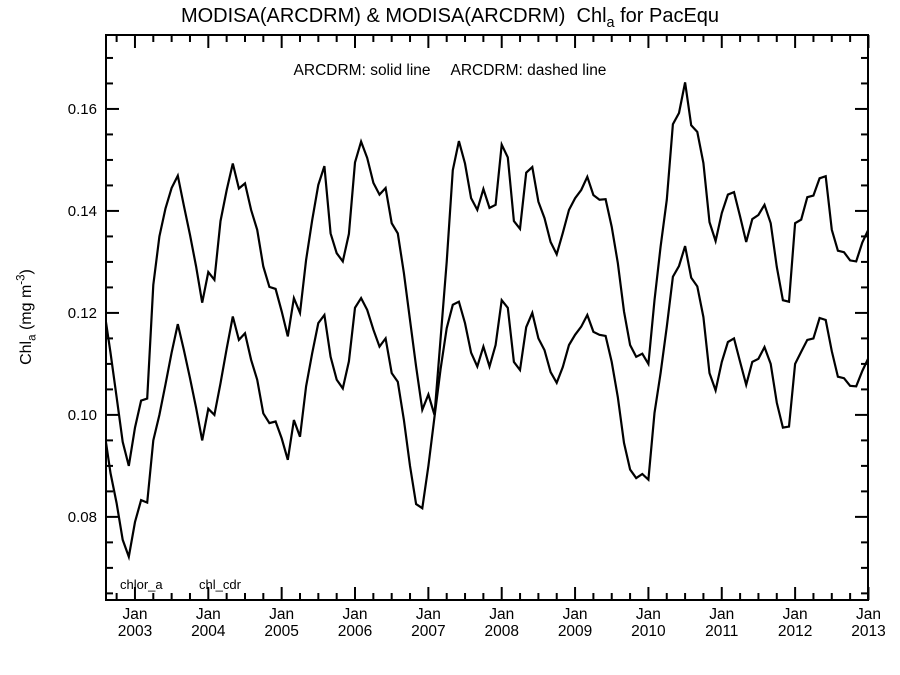  I want to click on y-axis-label-exponent: -3, so click(21, 279).